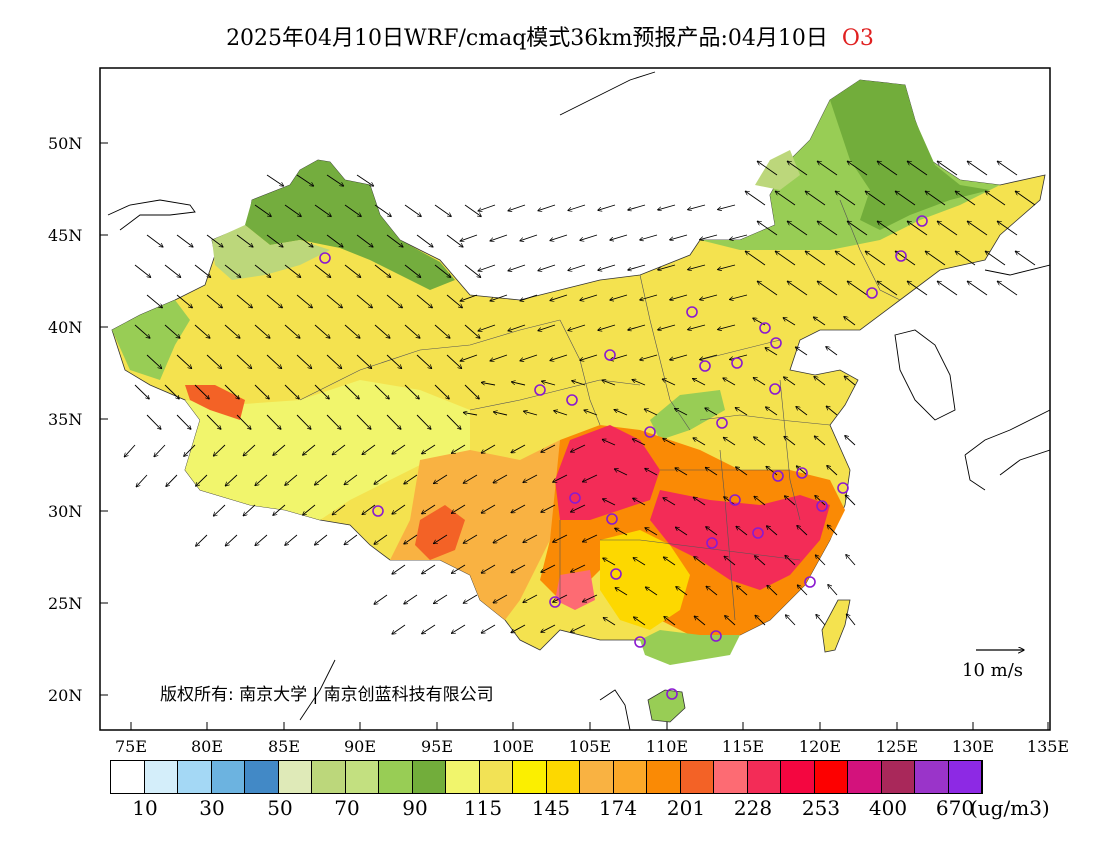 This screenshot has width=1100, height=850. I want to click on lon-label-120e: 120E, so click(820, 746).